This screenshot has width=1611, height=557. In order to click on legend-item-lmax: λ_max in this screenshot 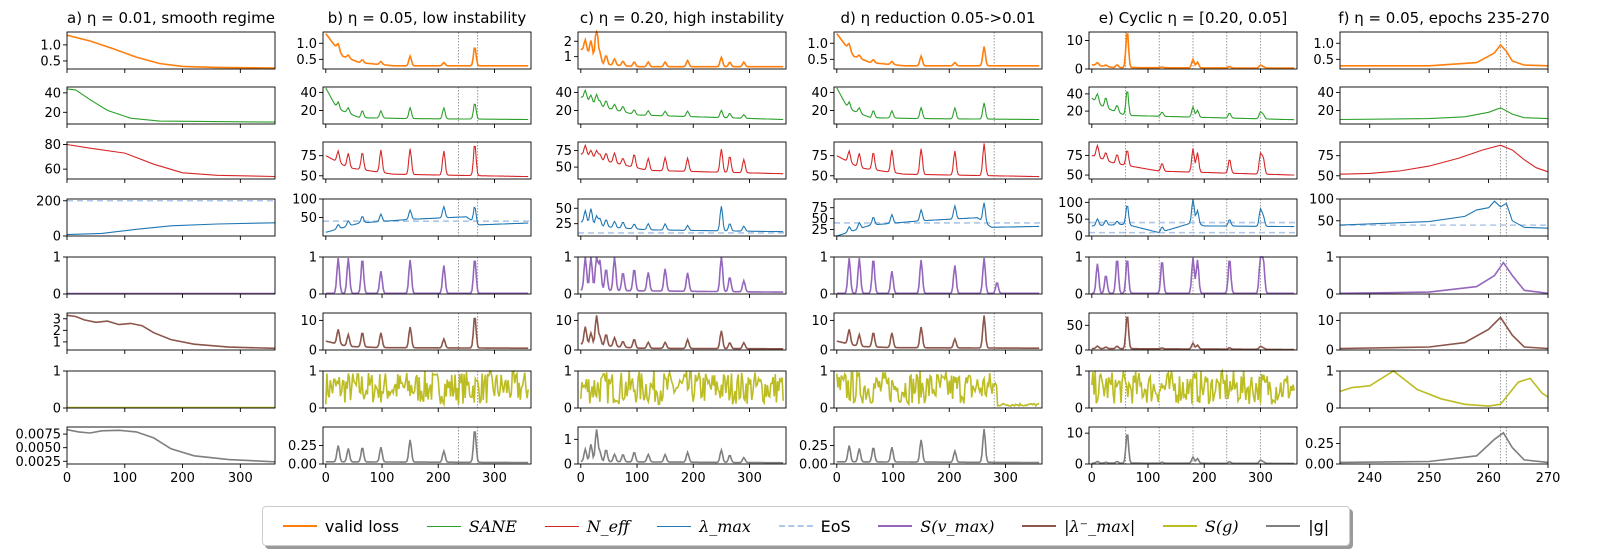, I will do `click(704, 526)`.